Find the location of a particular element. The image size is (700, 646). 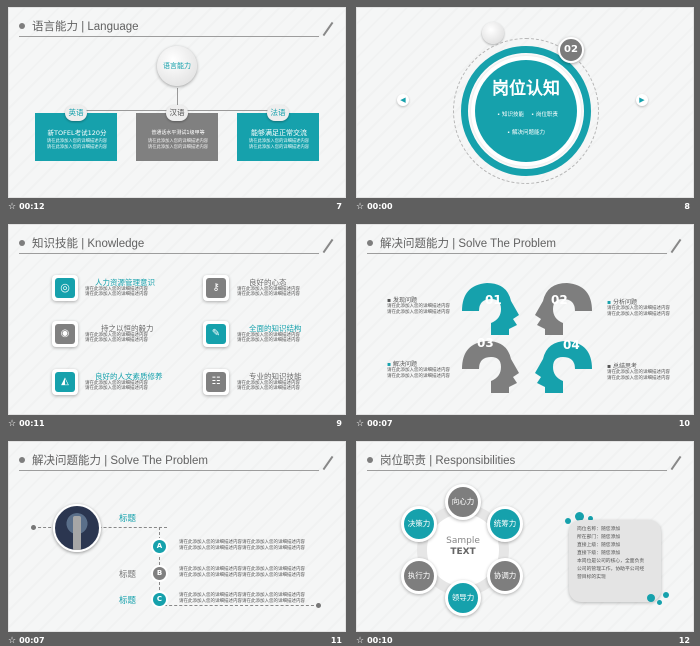

slide-title: 知识技能 | Knowledge is located at coordinates (81, 243).